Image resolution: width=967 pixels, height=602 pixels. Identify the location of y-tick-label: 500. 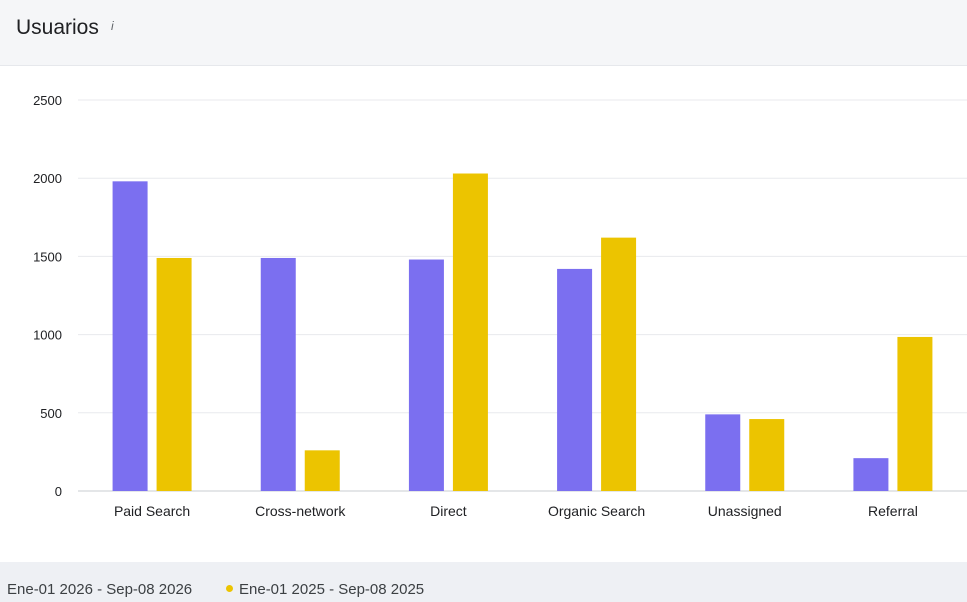
(51, 413).